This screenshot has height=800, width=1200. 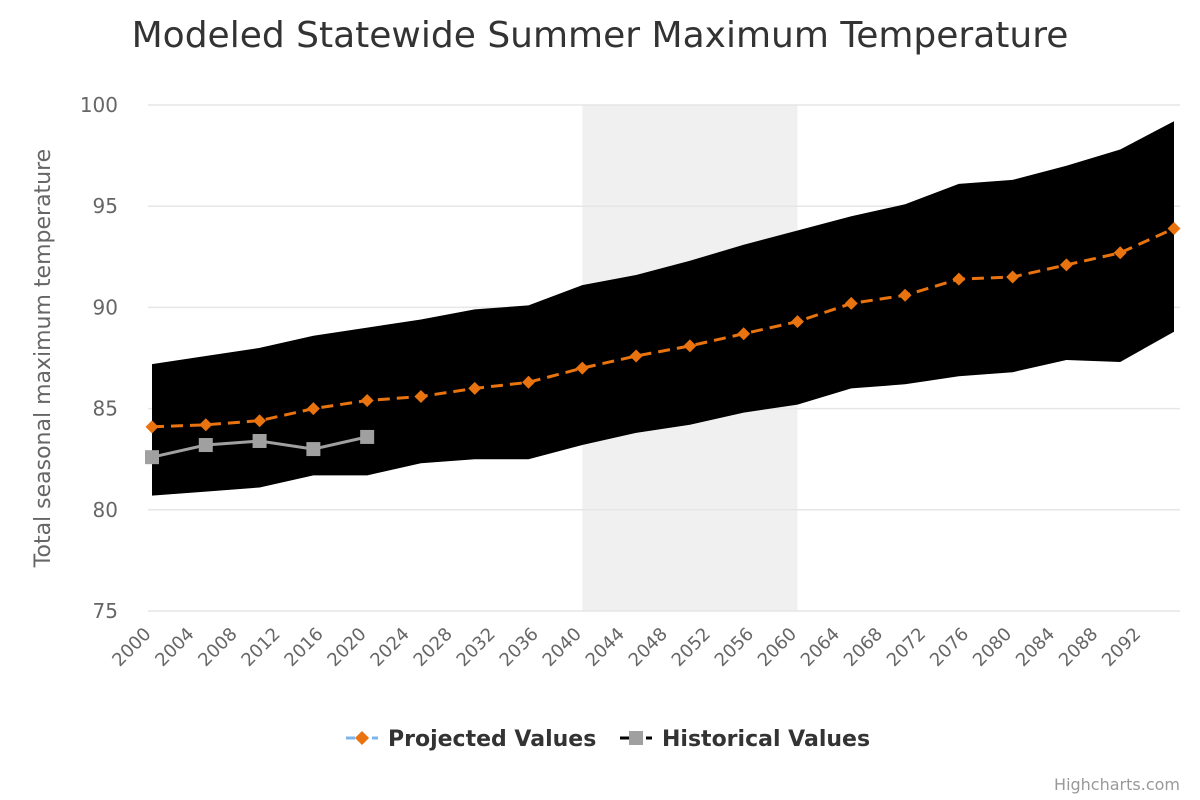 What do you see at coordinates (43, 358) in the screenshot?
I see `y-axis-title: Total seasonal maximum temperature` at bounding box center [43, 358].